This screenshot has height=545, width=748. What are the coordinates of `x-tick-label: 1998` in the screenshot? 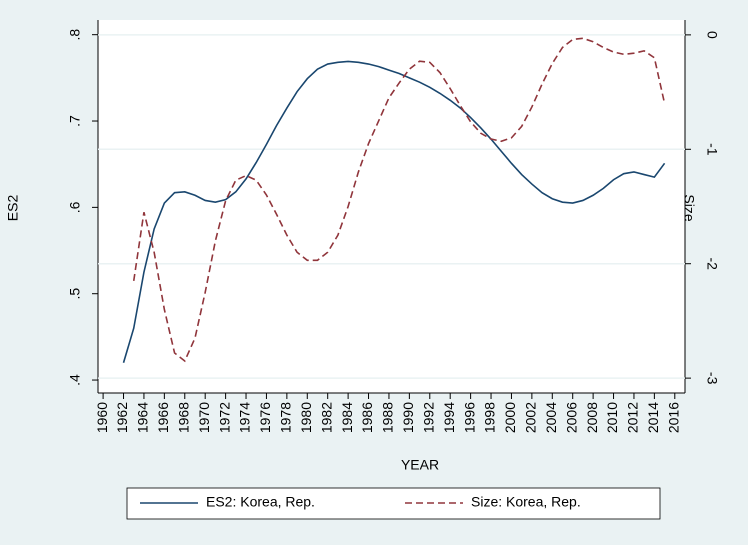 It's located at (490, 417).